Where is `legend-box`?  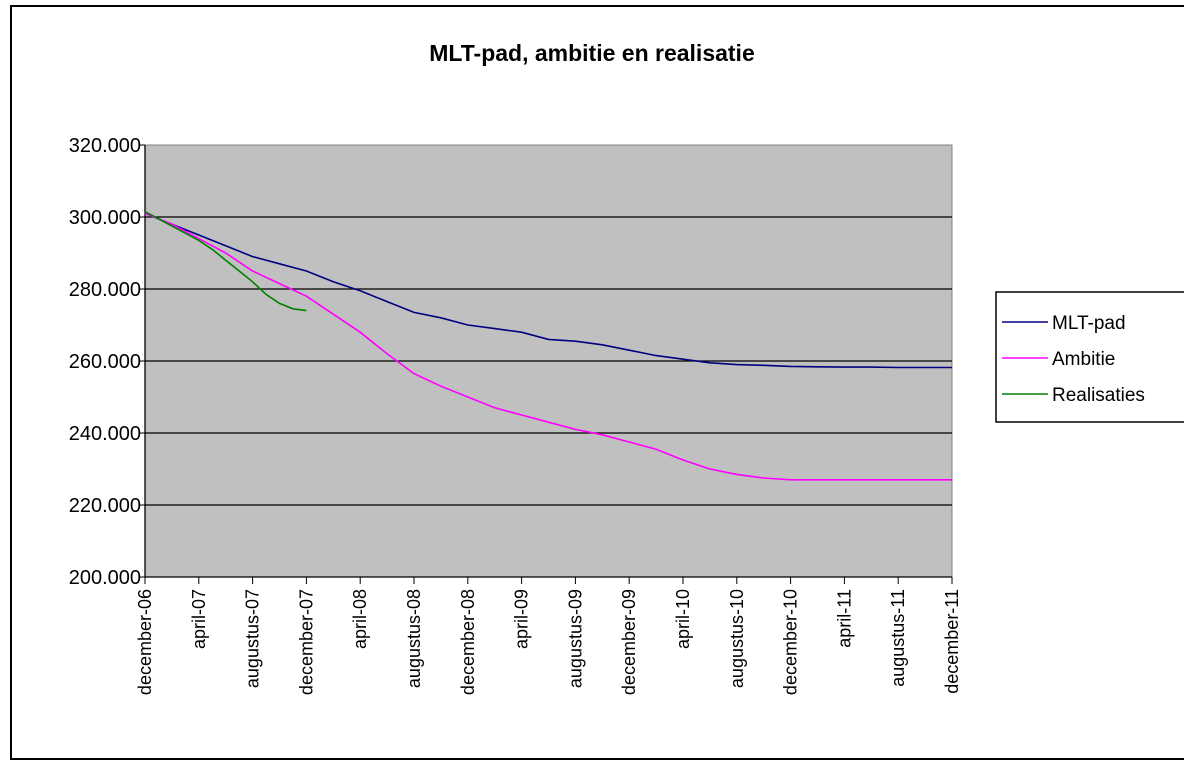 legend-box is located at coordinates (1089, 357).